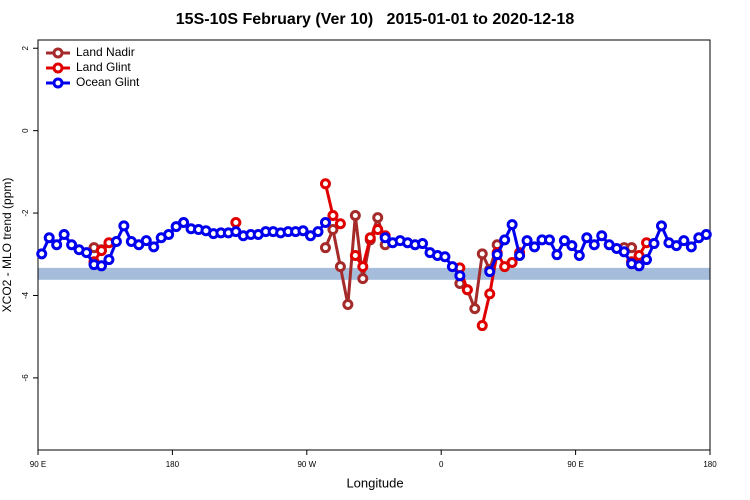 This screenshot has width=750, height=500. What do you see at coordinates (25, 213) in the screenshot?
I see `y-tick-label: -2` at bounding box center [25, 213].